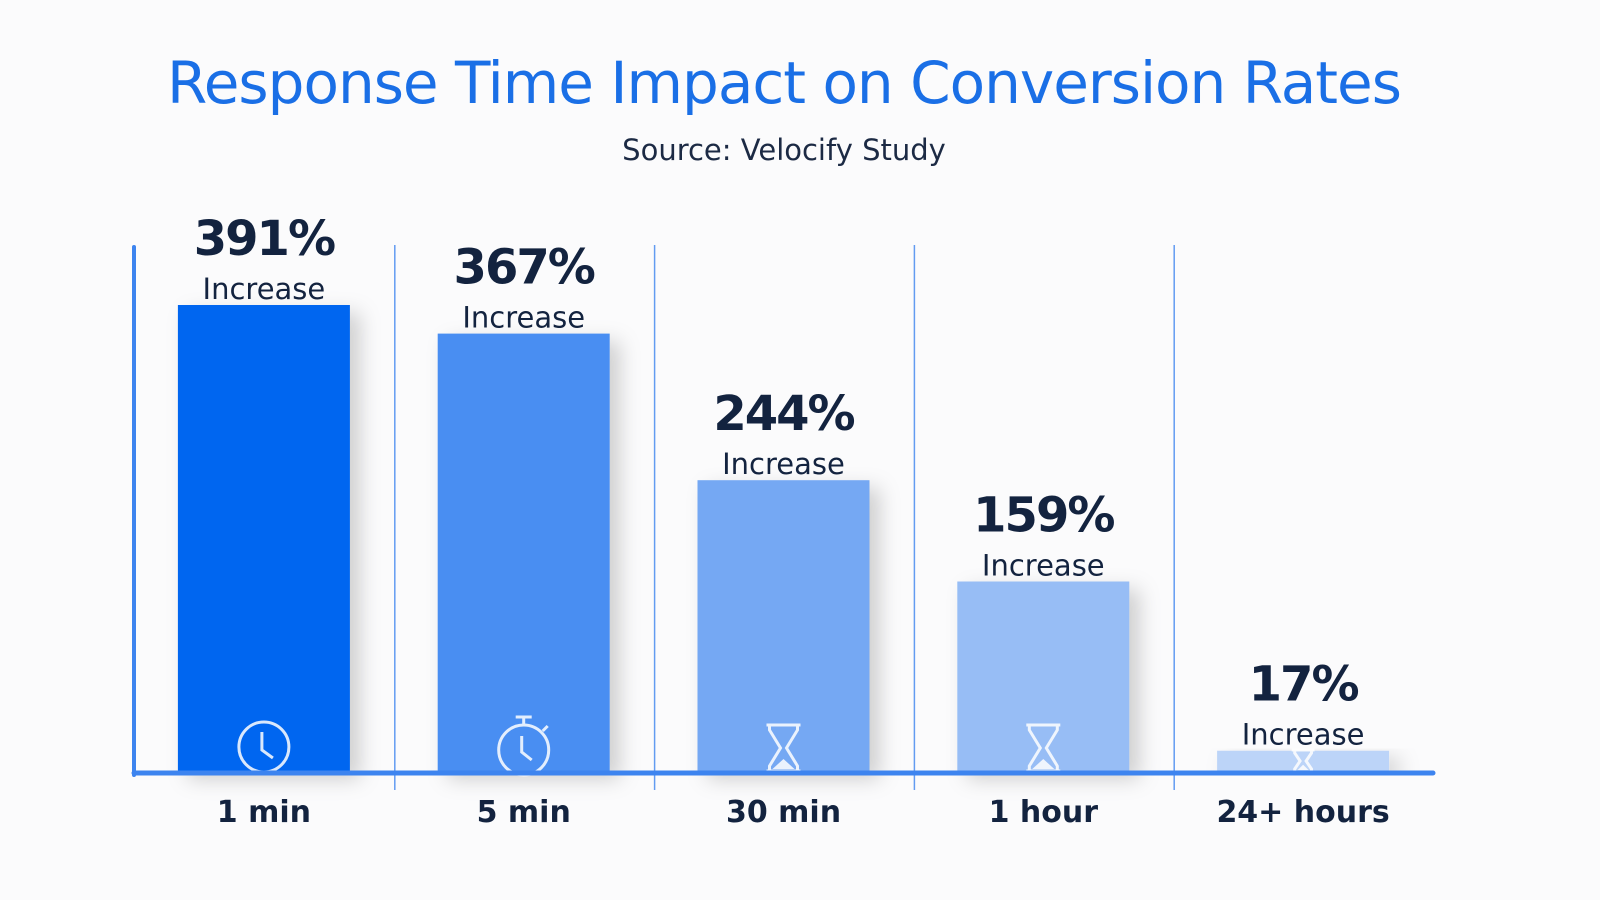  What do you see at coordinates (263, 538) in the screenshot?
I see `bar-1-min` at bounding box center [263, 538].